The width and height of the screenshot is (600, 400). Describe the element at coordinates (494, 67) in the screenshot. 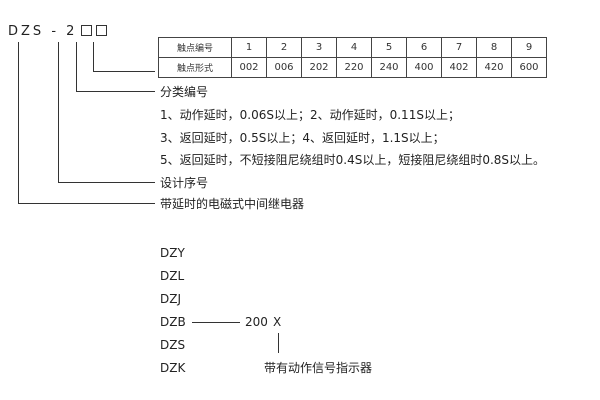

I see `table-cell: 420` at that location.